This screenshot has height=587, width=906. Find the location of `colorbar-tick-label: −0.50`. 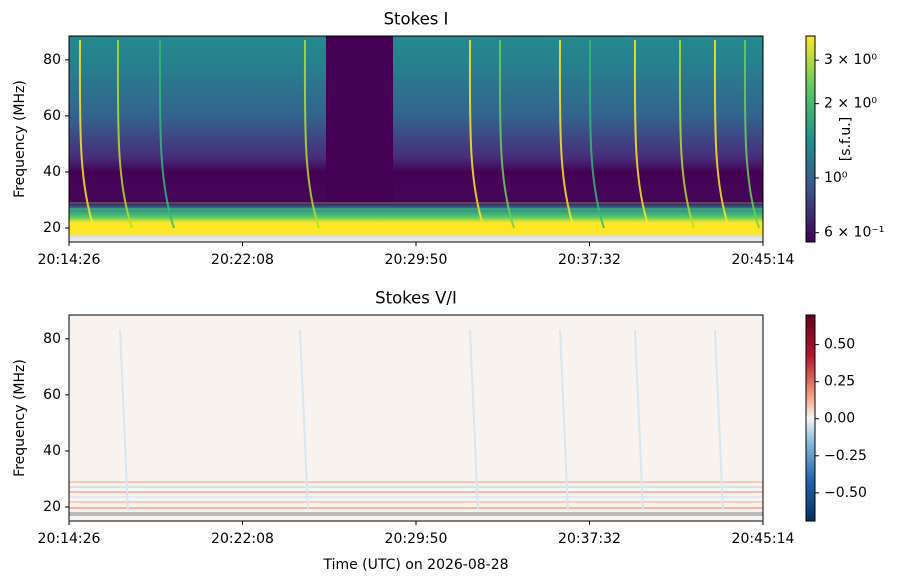

colorbar-tick-label: −0.50 is located at coordinates (845, 493).